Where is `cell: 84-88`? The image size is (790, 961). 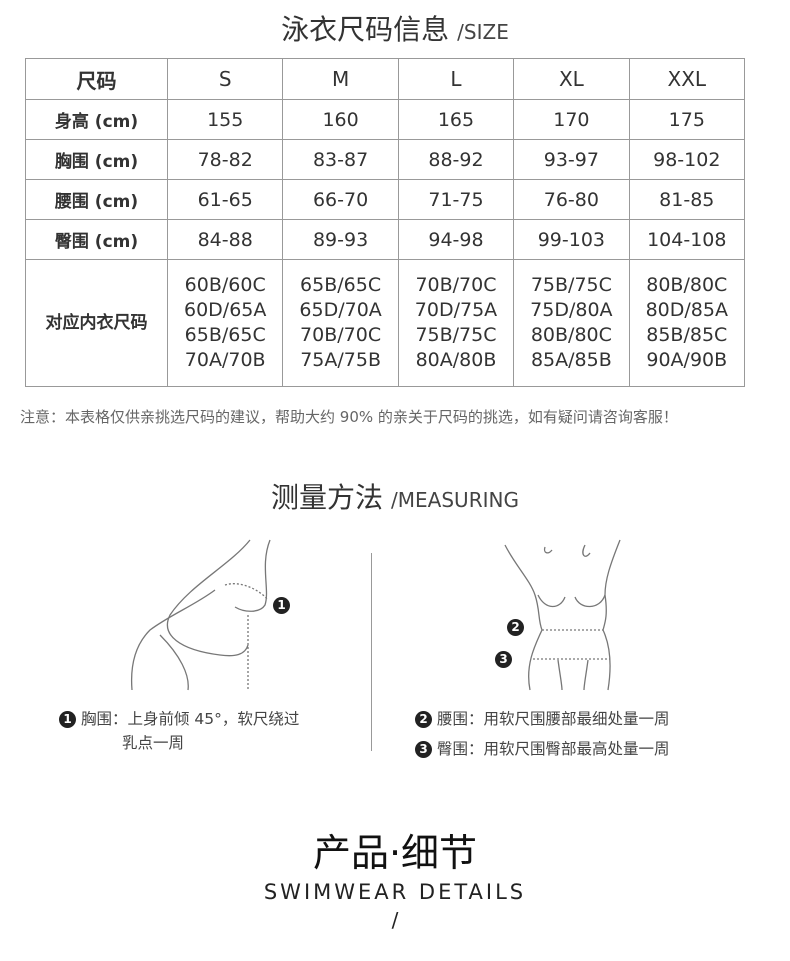
cell: 84-88 is located at coordinates (225, 239).